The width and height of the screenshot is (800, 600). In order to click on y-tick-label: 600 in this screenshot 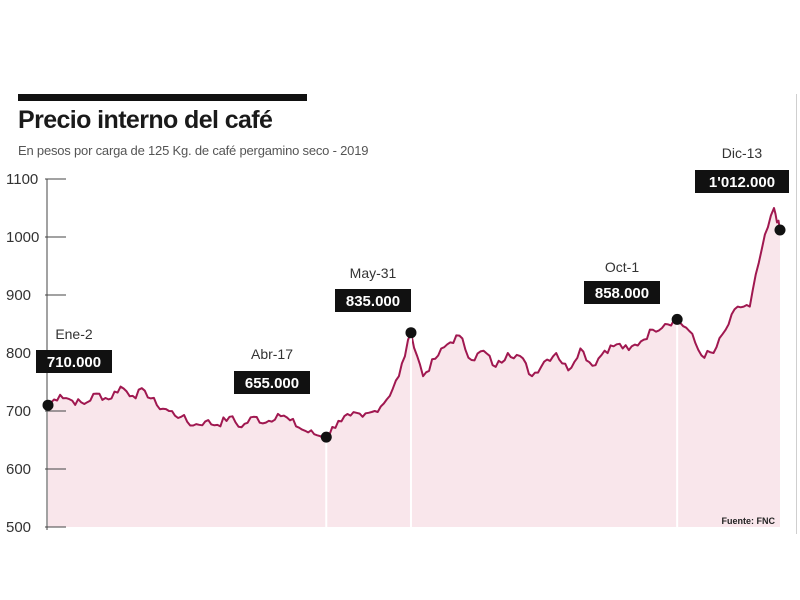, I will do `click(18, 469)`.